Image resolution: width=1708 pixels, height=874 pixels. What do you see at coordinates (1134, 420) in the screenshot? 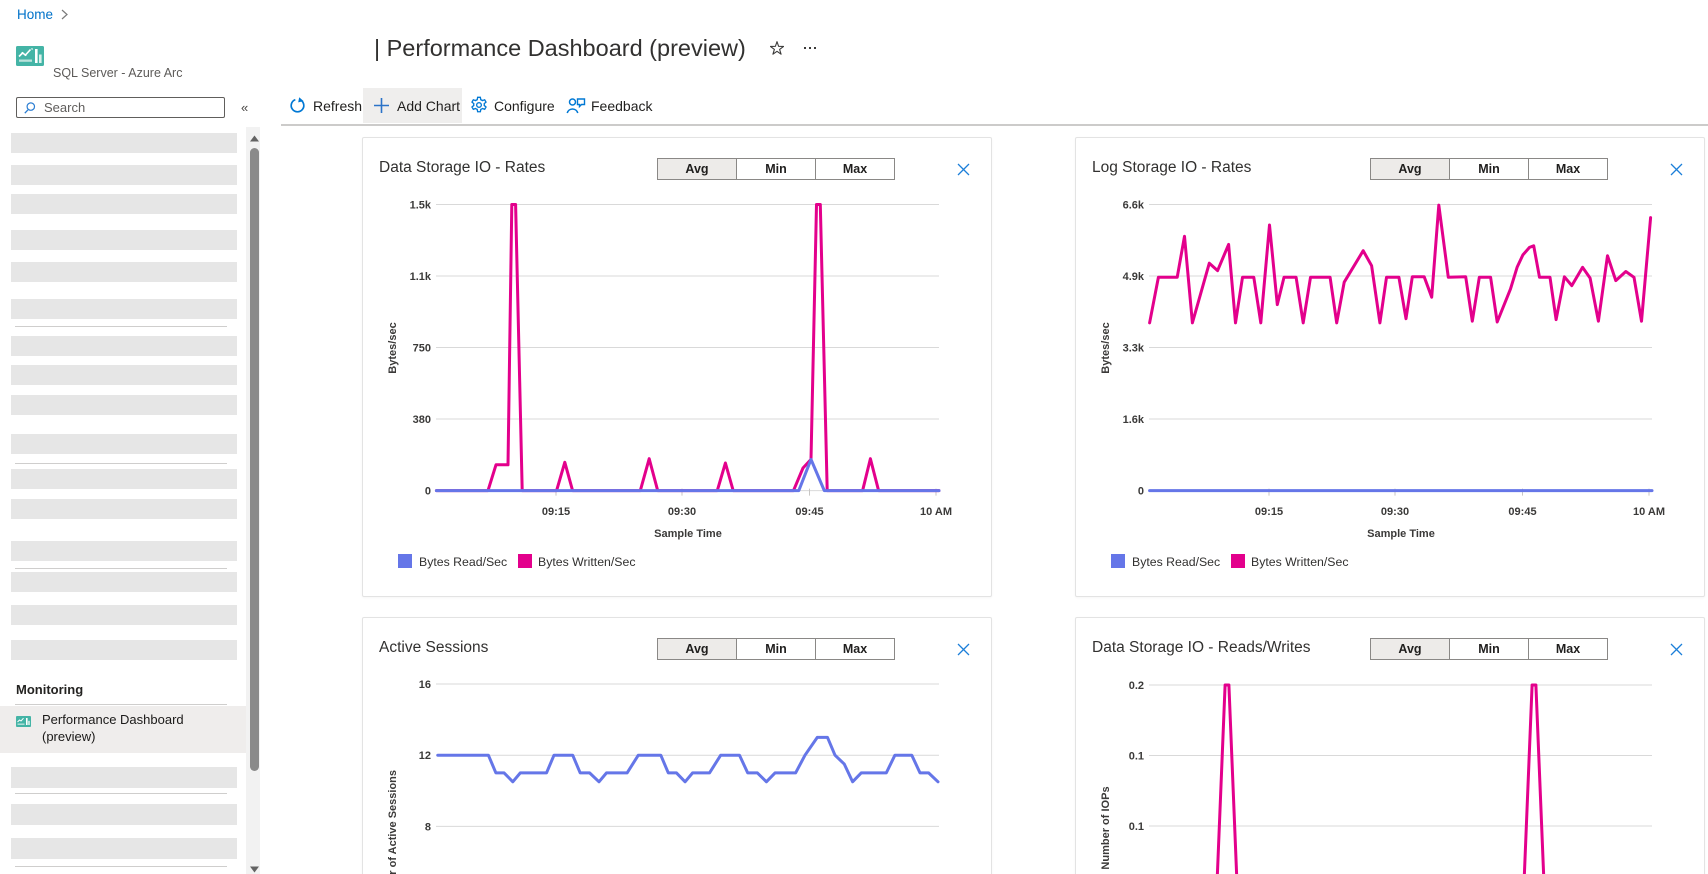
I see `svg-text: 1.6k` at bounding box center [1134, 420].